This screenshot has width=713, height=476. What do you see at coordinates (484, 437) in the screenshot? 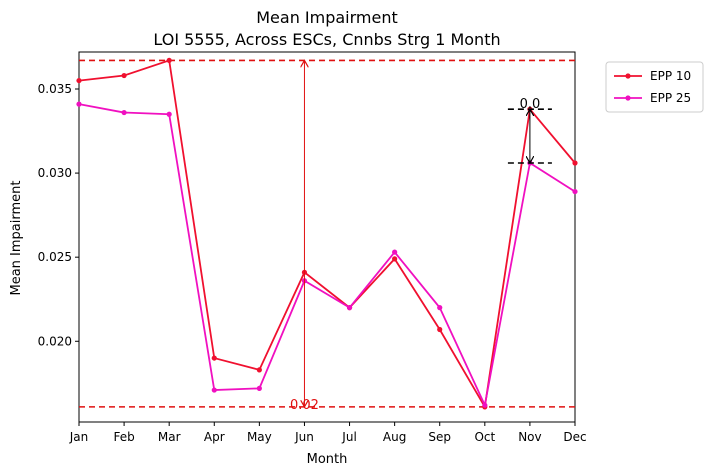
I see `x-tick-label: Oct` at bounding box center [484, 437].